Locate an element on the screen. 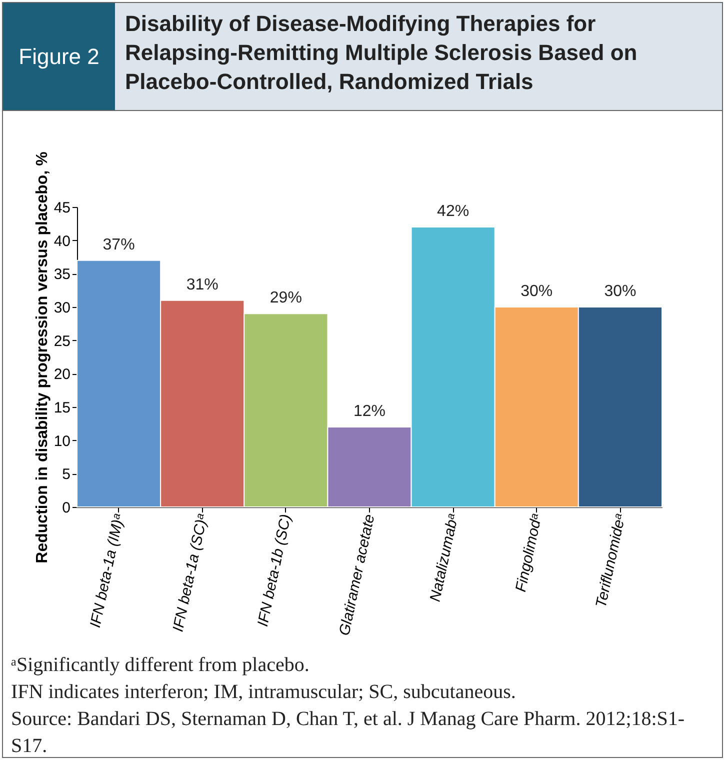  chart-title: Disability of Disease-Modifying Therapies for Relapsing-Remitting Multiple Sclerosis Based on Placebo-Controlled, Randomized Trials is located at coordinates (381, 53).